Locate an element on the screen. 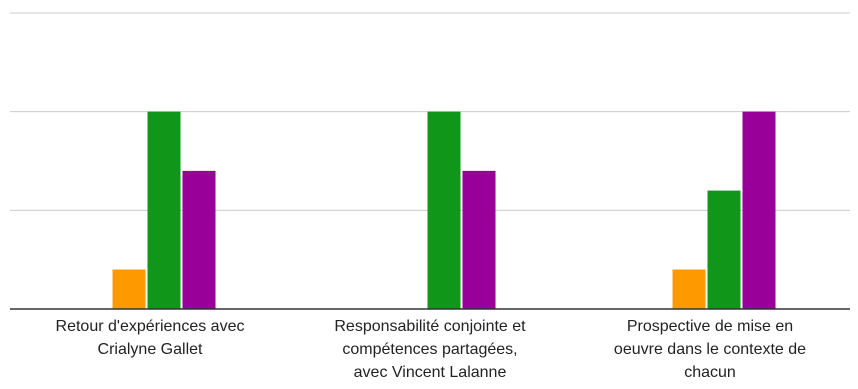 The height and width of the screenshot is (389, 858). category-label: Retour d'expériences avec Crialyne Gallet is located at coordinates (150, 338).